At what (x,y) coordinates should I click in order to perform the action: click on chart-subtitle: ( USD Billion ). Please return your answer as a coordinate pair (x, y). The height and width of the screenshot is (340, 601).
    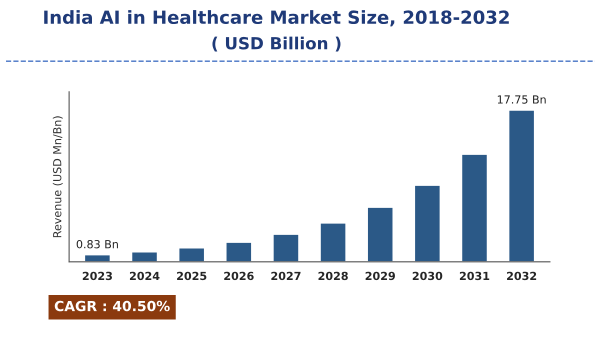
    Looking at the image, I should click on (276, 44).